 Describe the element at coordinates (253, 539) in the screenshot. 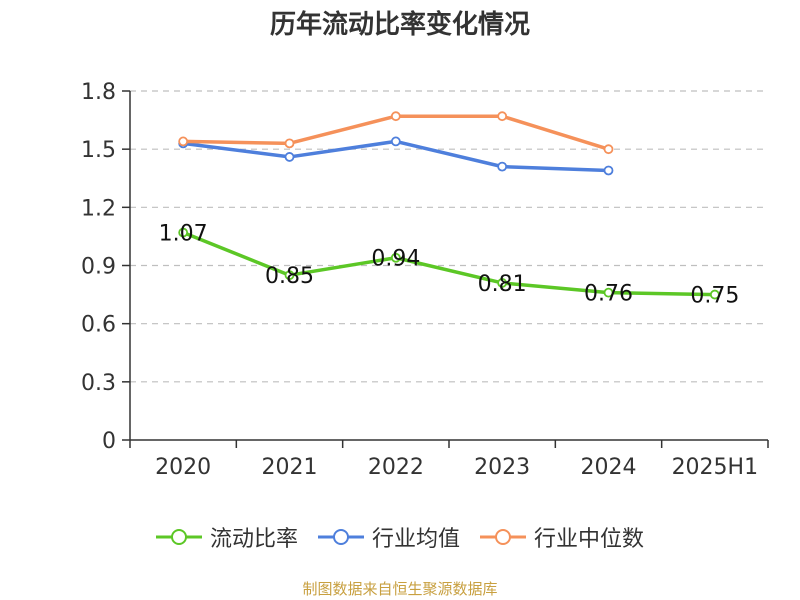

I see `legend-label: 流动比率` at that location.